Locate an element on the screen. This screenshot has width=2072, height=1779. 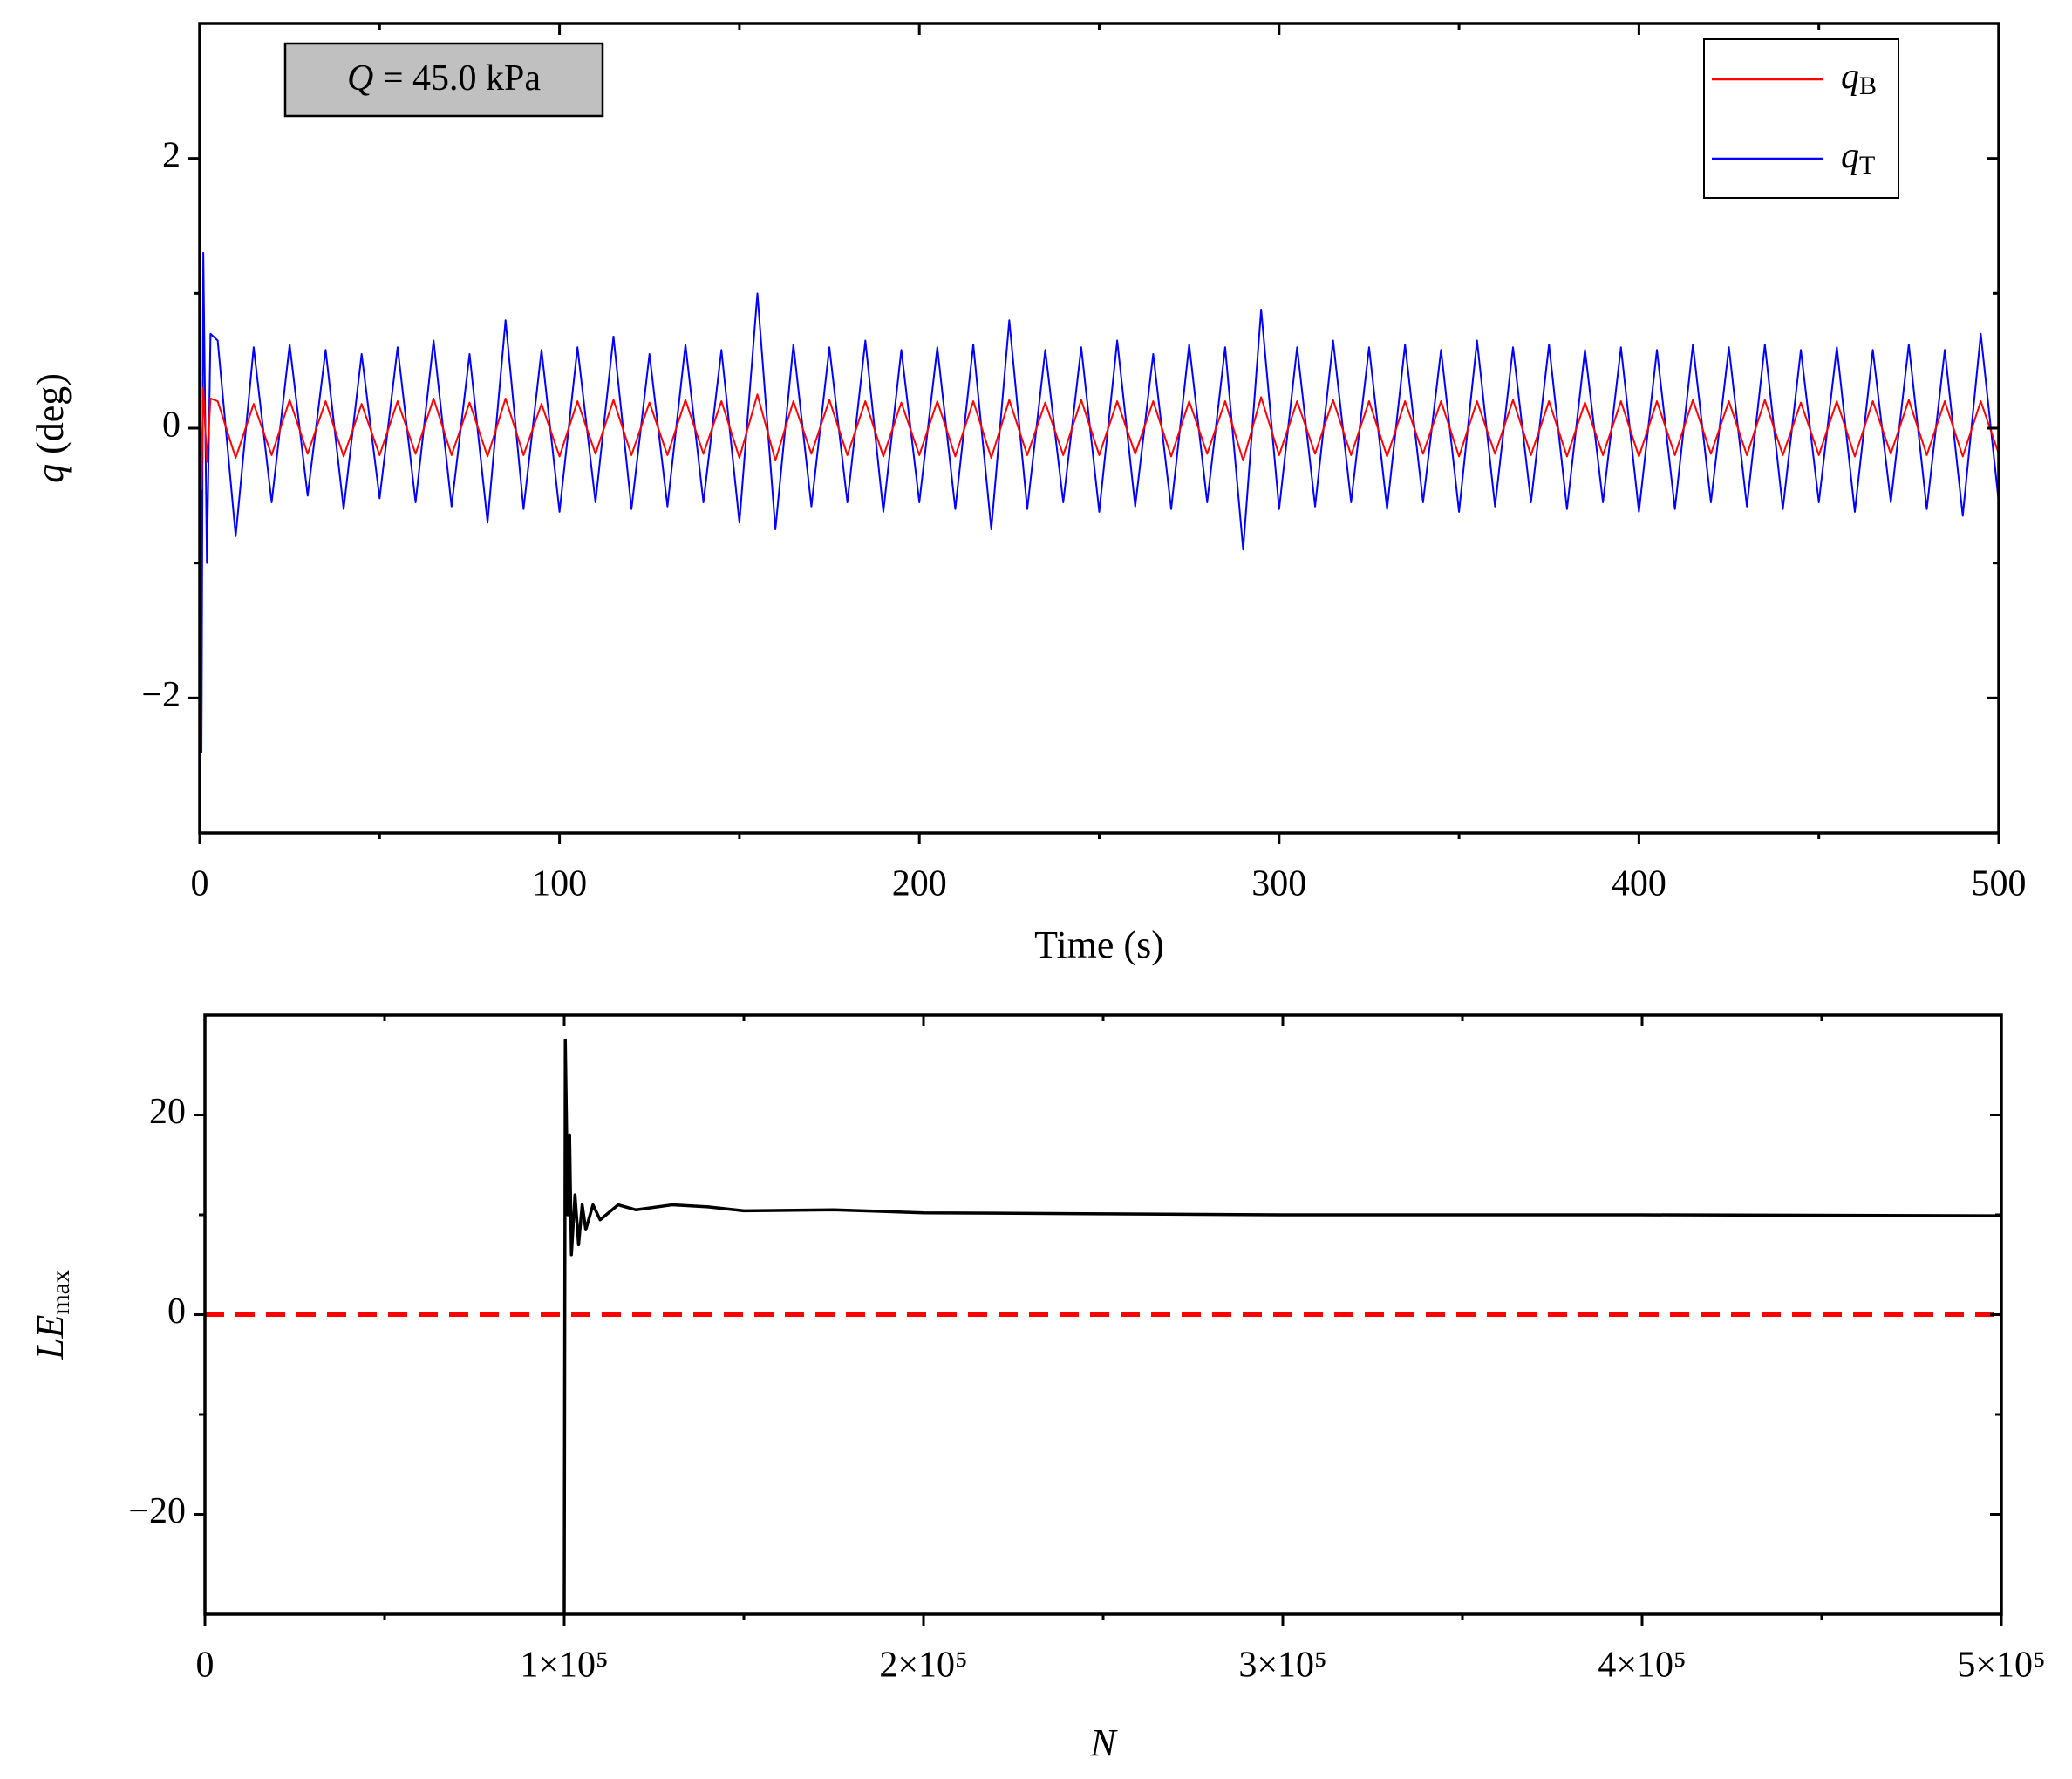
annotation-box is located at coordinates (443, 80).